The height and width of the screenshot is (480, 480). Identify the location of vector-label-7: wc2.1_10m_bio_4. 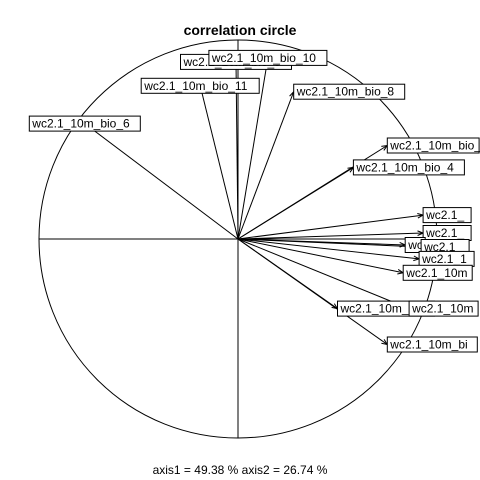
(404, 167).